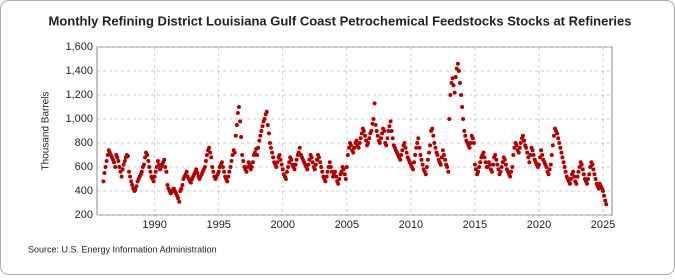 Image resolution: width=675 pixels, height=280 pixels. I want to click on x-tick-label: 2020, so click(539, 225).